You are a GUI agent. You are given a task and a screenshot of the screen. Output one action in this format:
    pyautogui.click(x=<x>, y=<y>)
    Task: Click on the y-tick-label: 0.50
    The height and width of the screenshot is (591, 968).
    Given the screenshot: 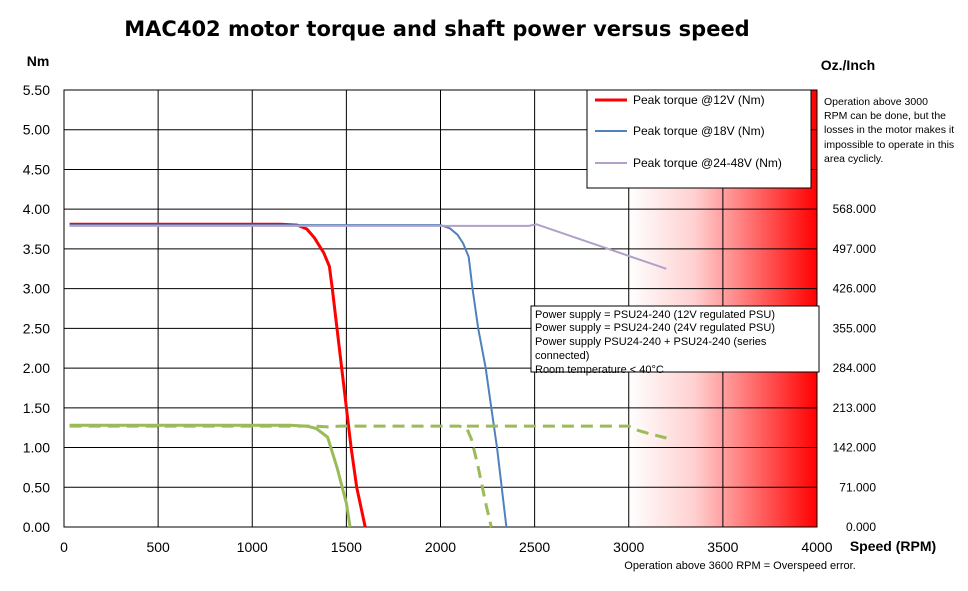 What is the action you would take?
    pyautogui.click(x=36, y=487)
    